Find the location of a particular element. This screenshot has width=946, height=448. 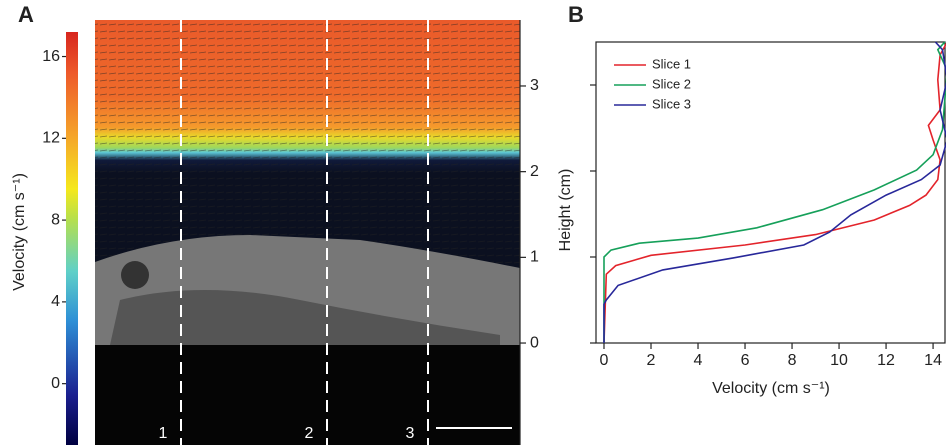

colorbar-tick-label: 8 is located at coordinates (55, 219).